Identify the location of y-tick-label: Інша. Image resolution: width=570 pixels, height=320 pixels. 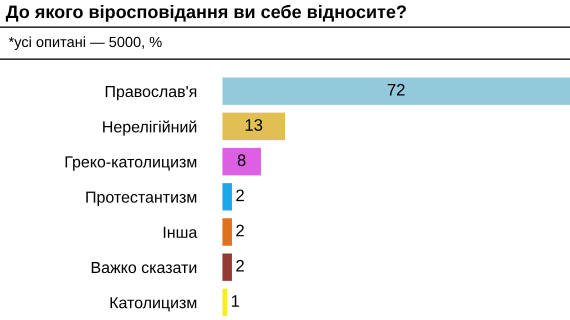
(181, 232).